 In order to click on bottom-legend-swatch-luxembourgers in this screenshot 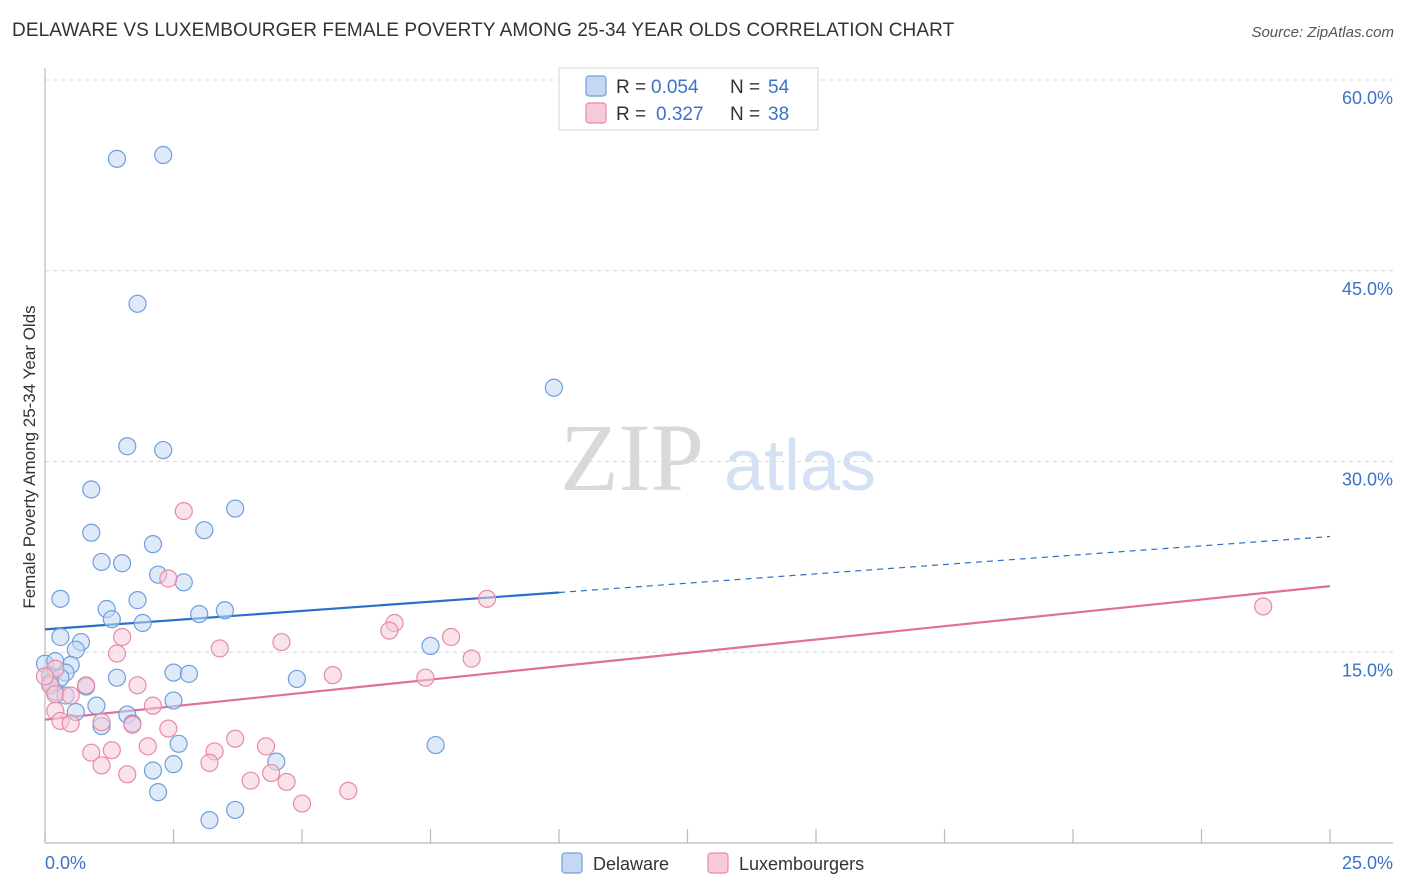, I will do `click(718, 863)`.